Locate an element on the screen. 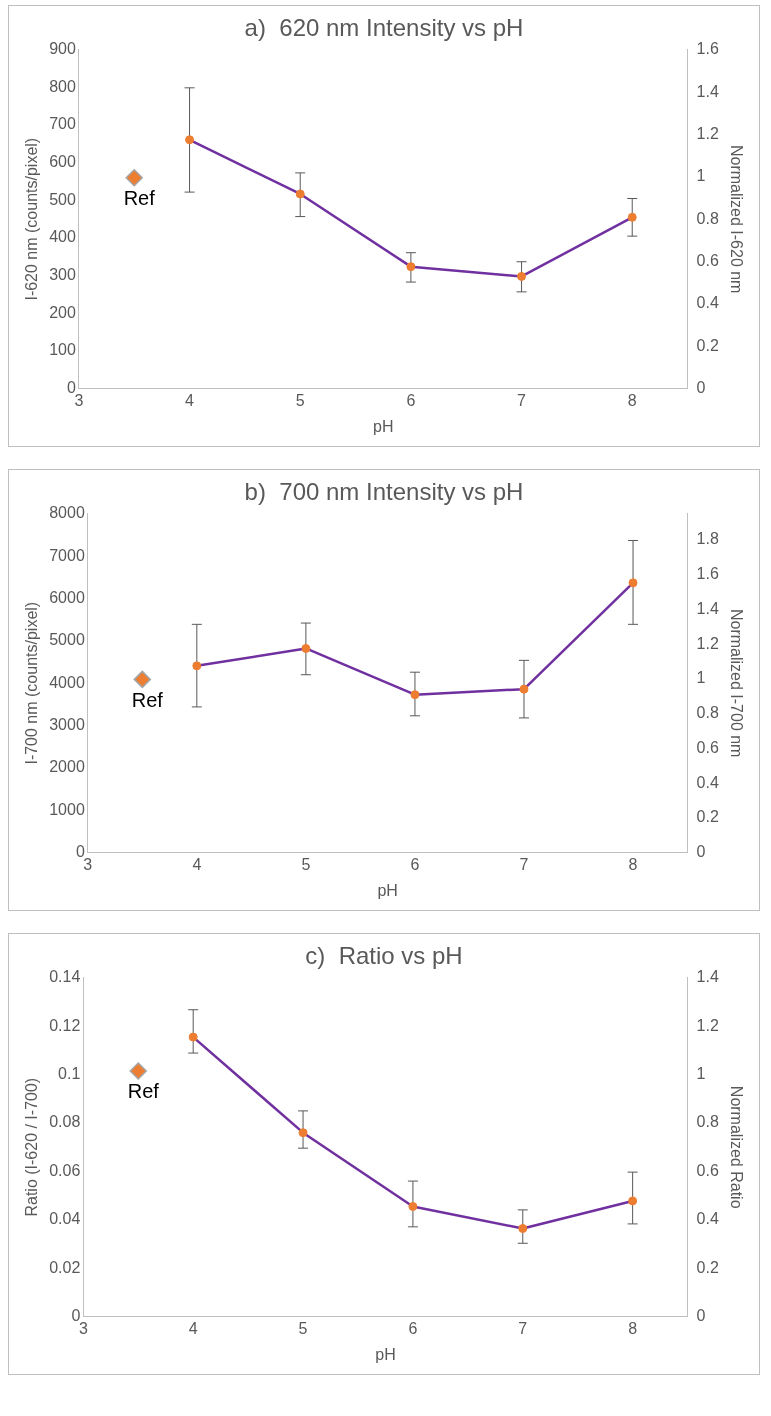 This screenshot has height=1416, width=771. y-tick-label: 8000 is located at coordinates (67, 513).